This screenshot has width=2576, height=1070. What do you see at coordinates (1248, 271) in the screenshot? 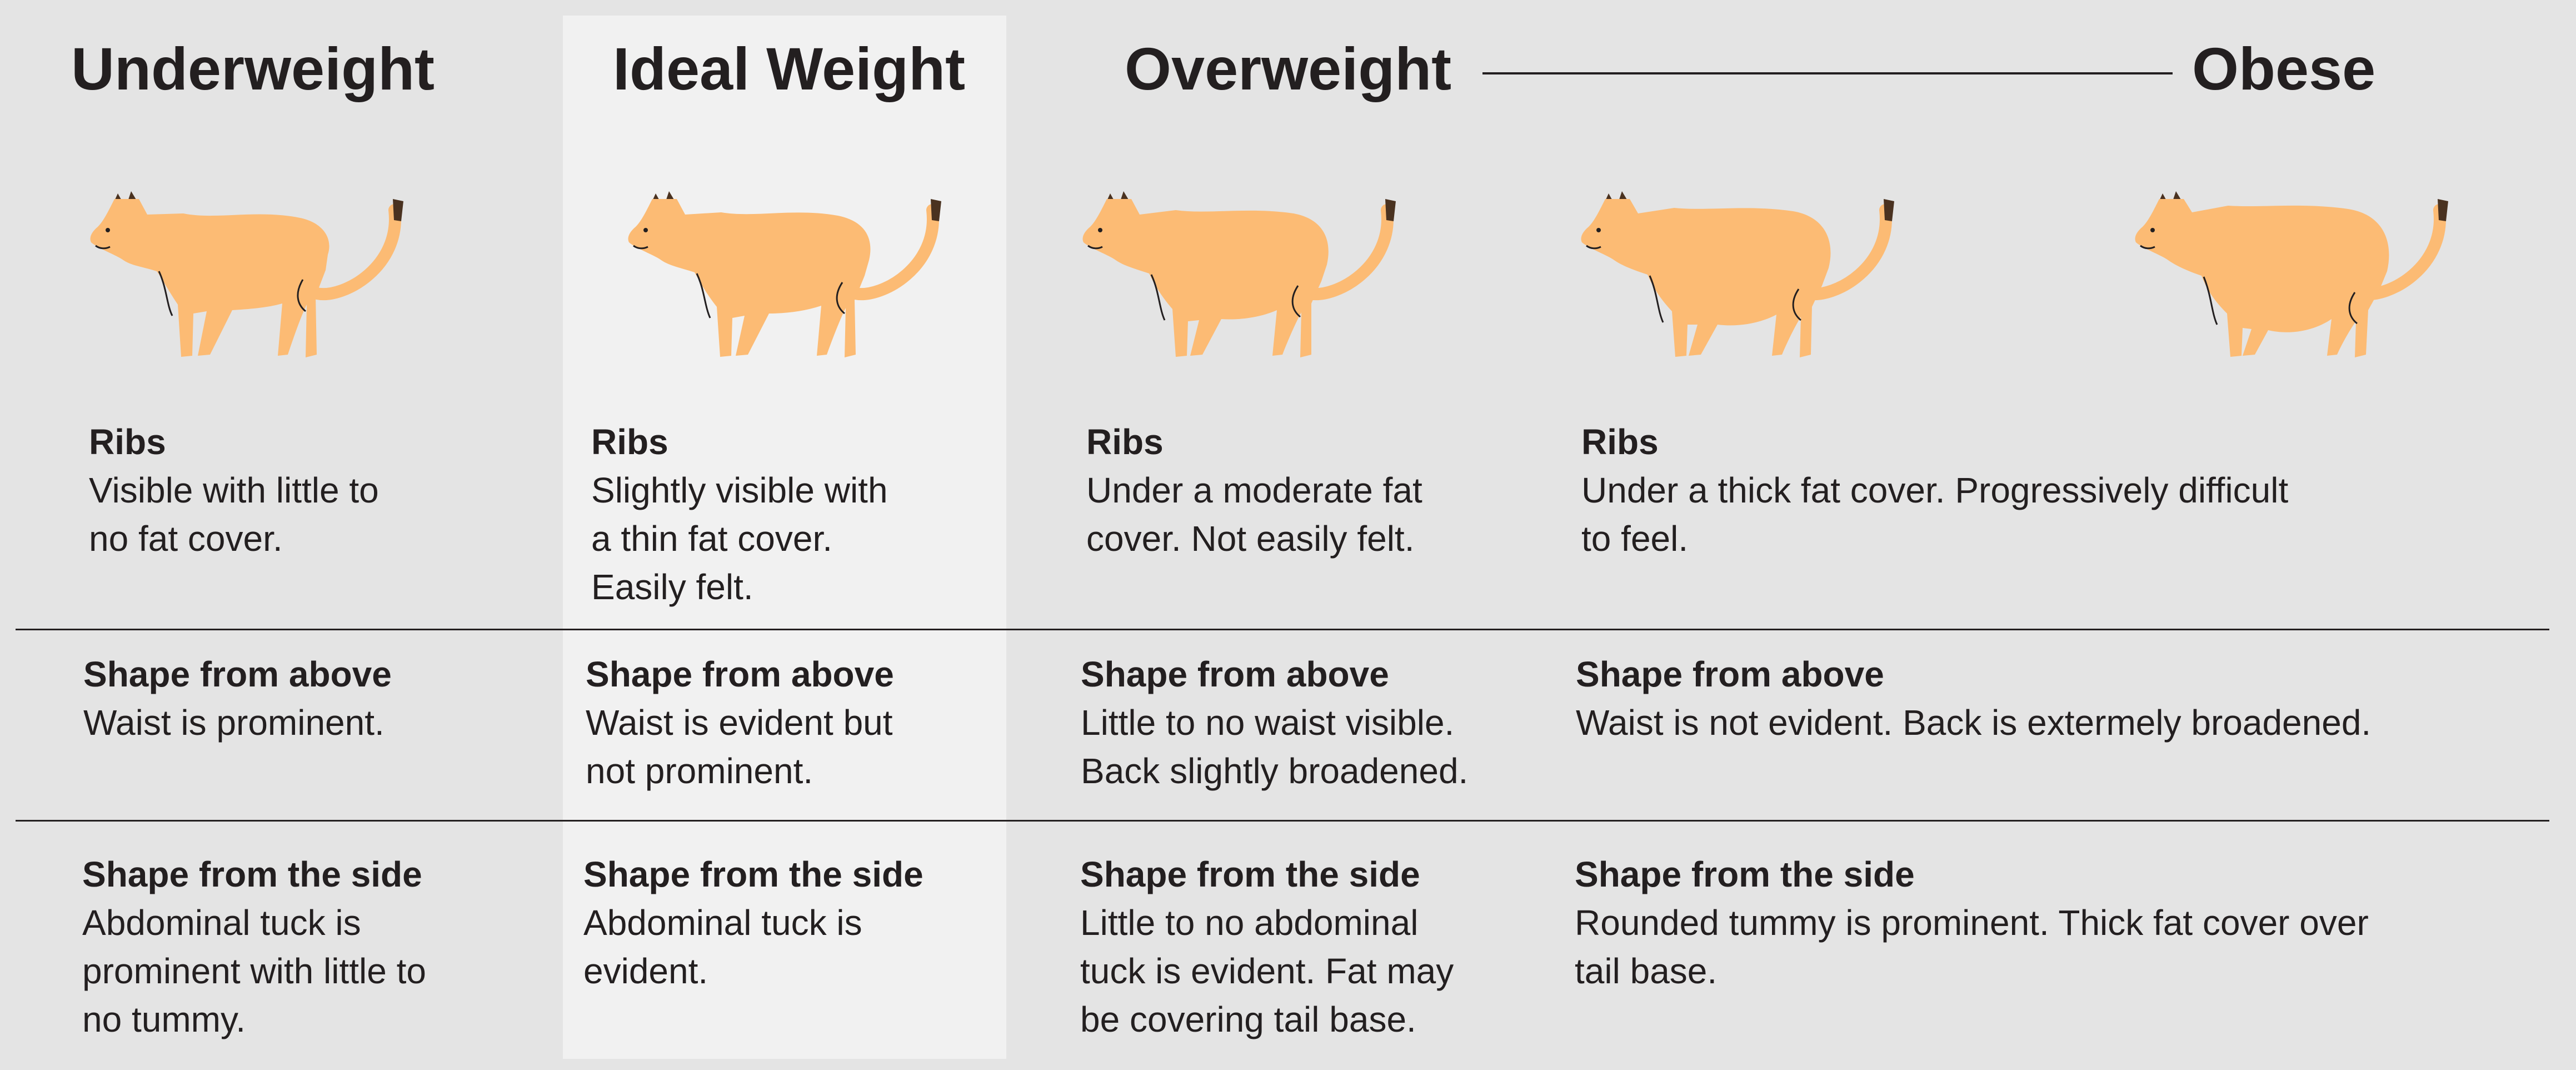
I see `cat-overweight-icon` at bounding box center [1248, 271].